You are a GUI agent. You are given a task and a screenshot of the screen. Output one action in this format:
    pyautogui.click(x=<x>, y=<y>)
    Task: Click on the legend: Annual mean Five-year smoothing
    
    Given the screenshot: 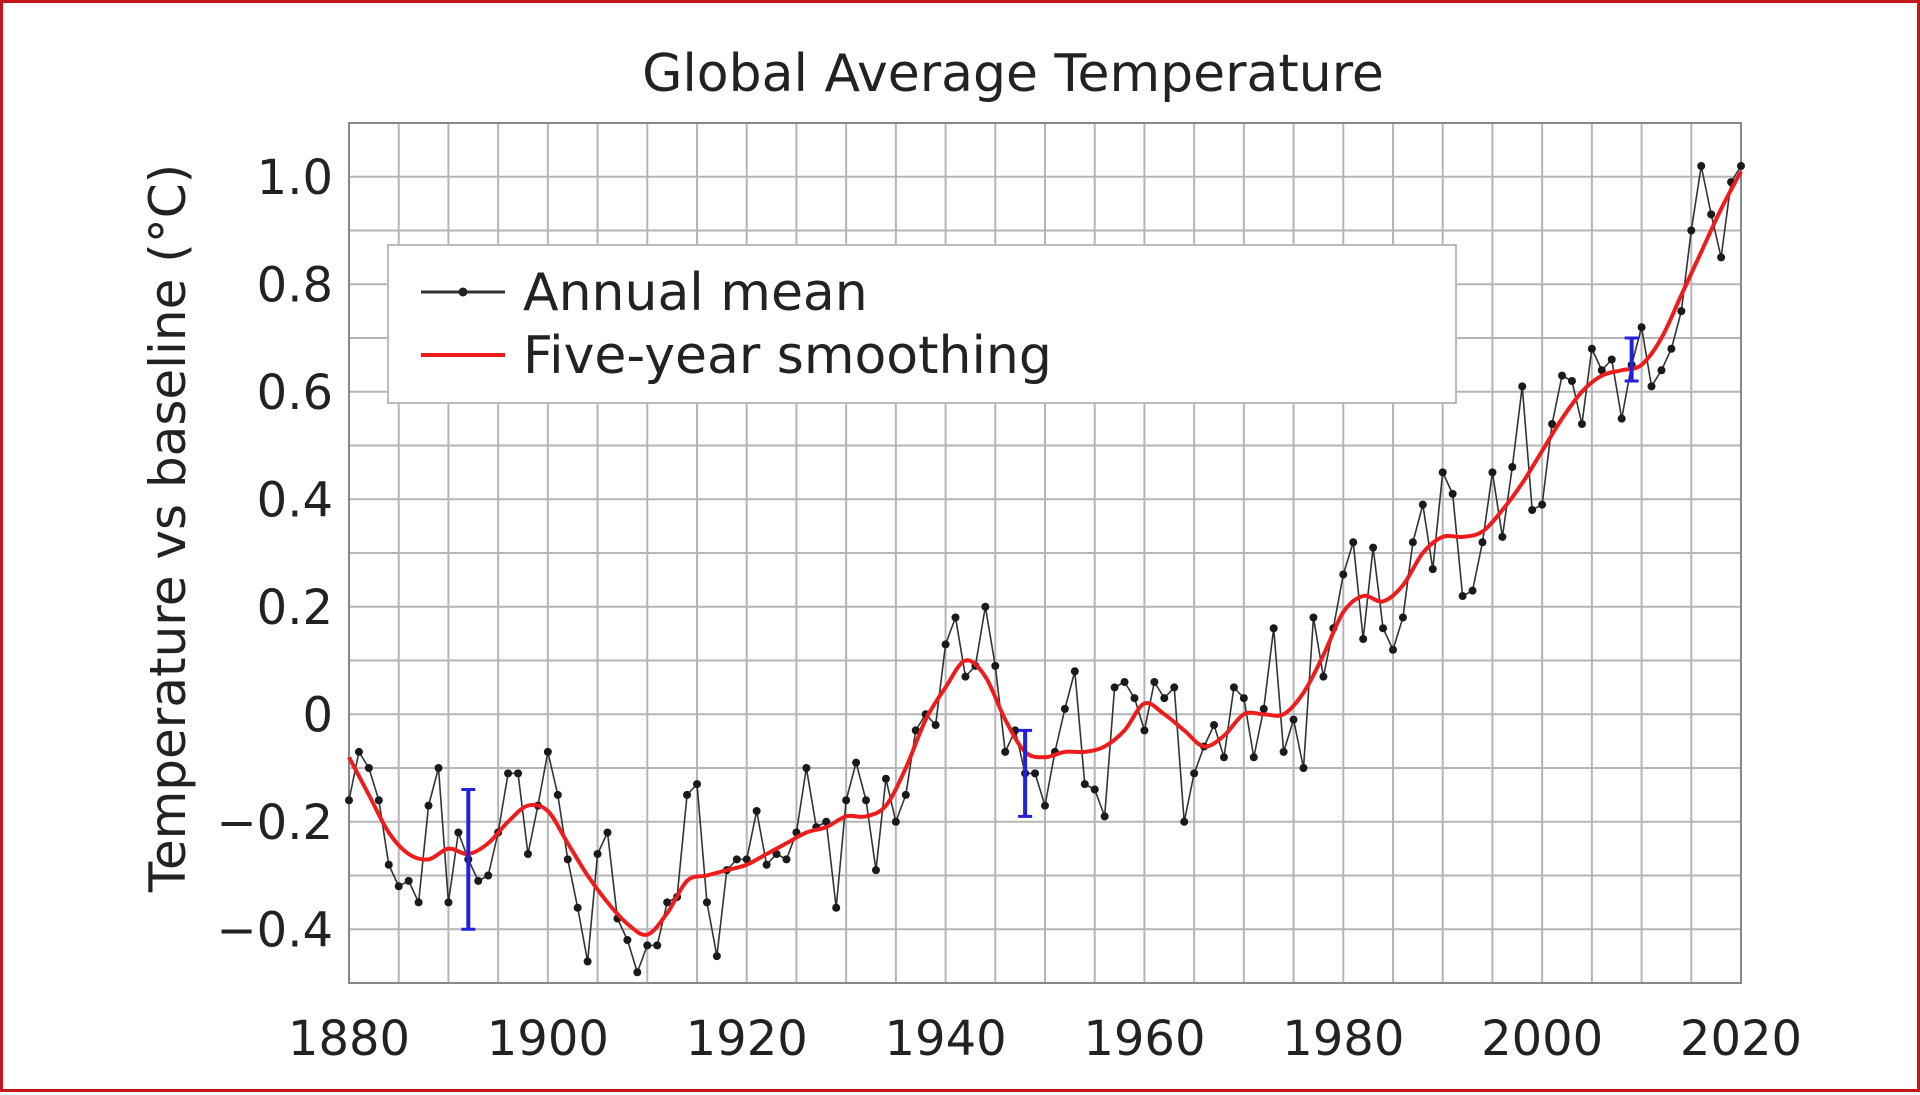 What is the action you would take?
    pyautogui.click(x=922, y=324)
    